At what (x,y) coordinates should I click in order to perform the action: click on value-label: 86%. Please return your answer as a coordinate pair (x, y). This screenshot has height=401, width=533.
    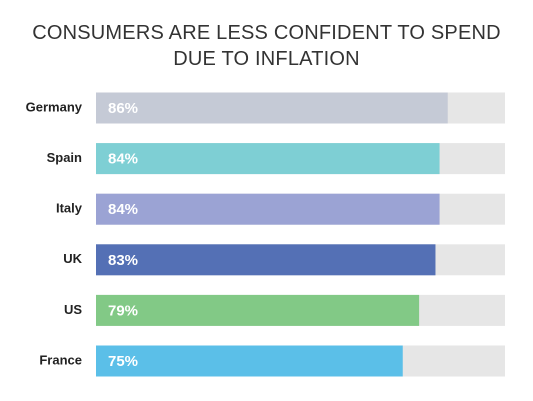
    Looking at the image, I should click on (123, 108).